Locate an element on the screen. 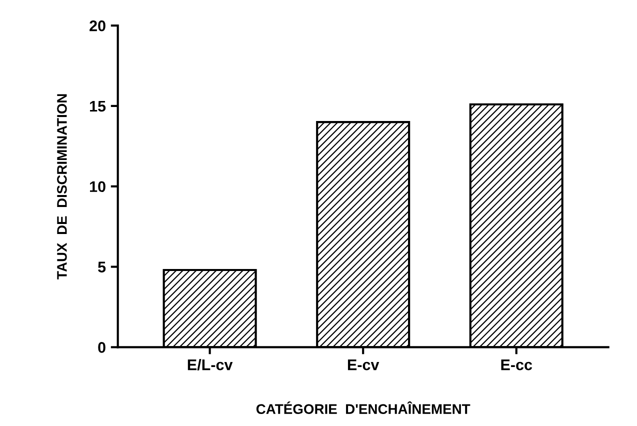 Image resolution: width=637 pixels, height=426 pixels. y-tick-label: 5 is located at coordinates (102, 267).